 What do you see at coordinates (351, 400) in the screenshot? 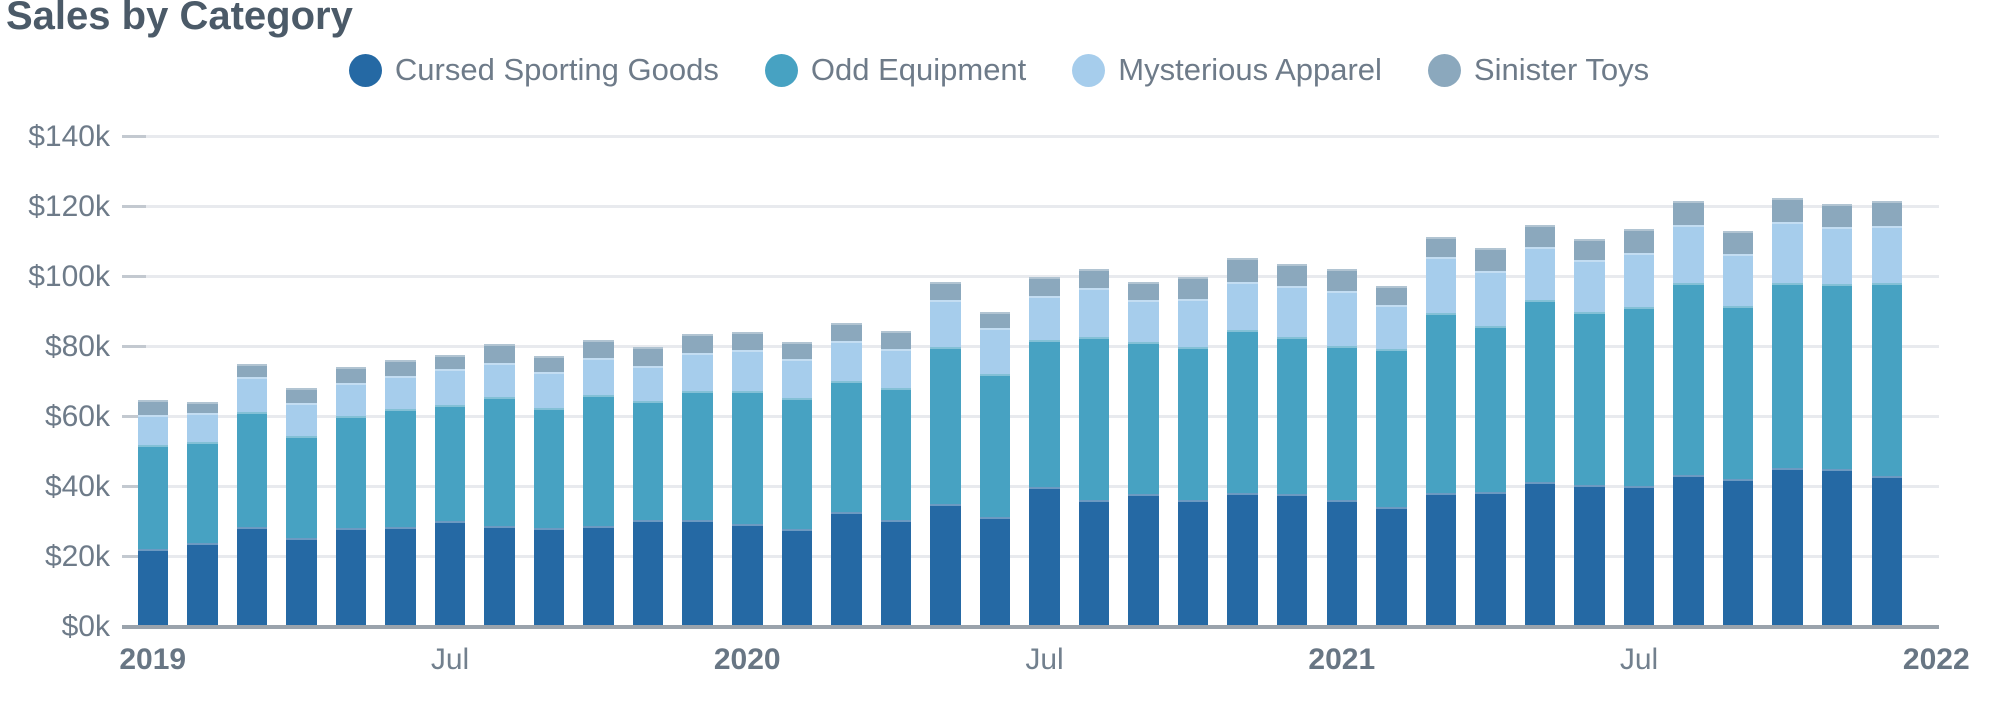
I see `bar-segment-mysterious-apparel-may-2019` at bounding box center [351, 400].